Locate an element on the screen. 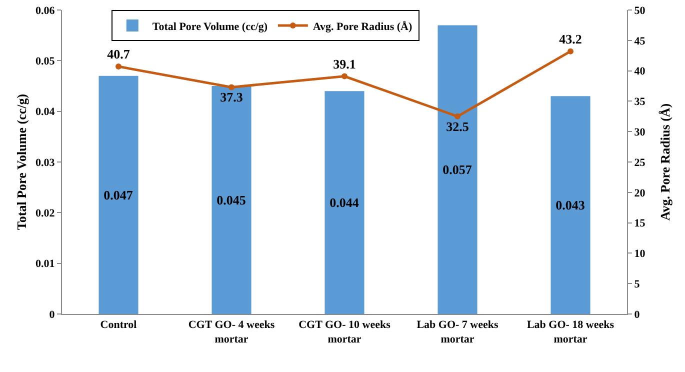 The width and height of the screenshot is (685, 372). x-tick-label: Lab GO- 18 weeks mortar is located at coordinates (570, 332).